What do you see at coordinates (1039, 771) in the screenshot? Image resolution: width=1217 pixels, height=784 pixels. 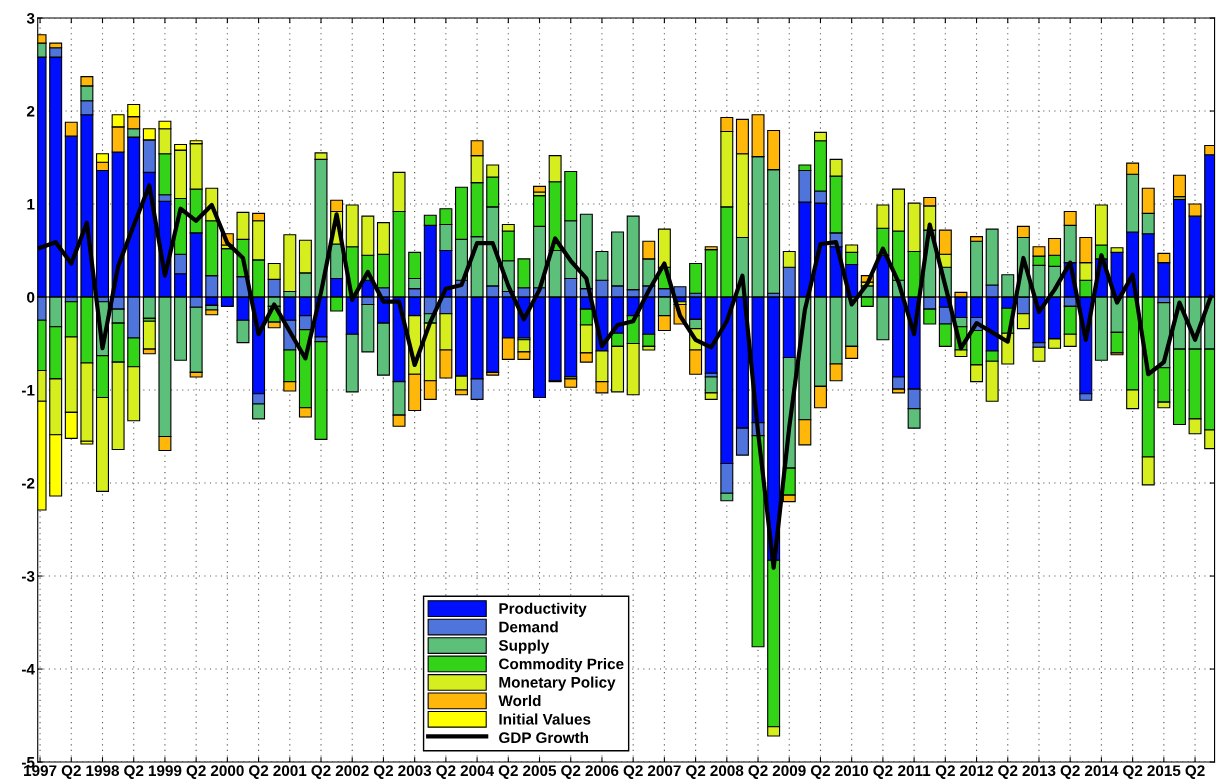 I see `x-tick-label: 2013` at bounding box center [1039, 771].